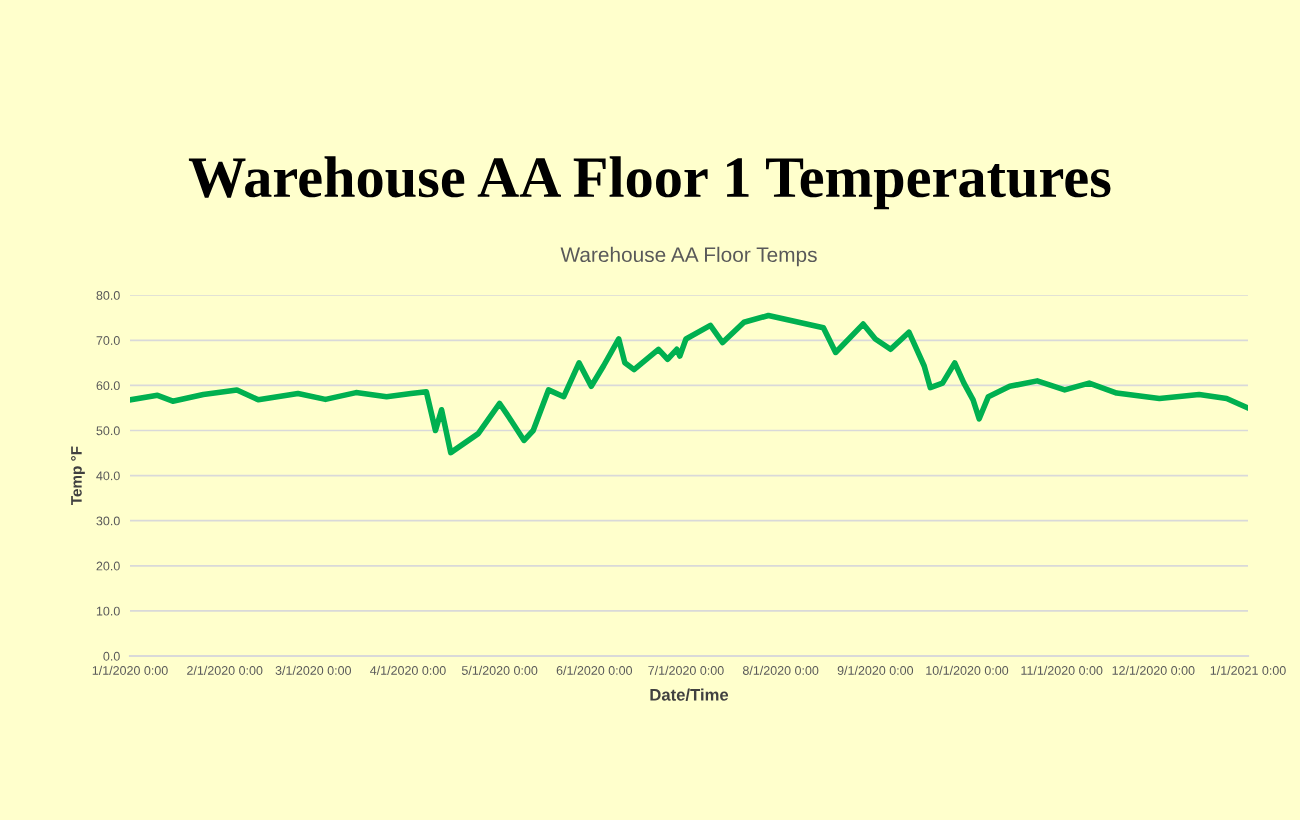 The width and height of the screenshot is (1300, 820). What do you see at coordinates (688, 256) in the screenshot?
I see `chart-subtitle: Warehouse AA Floor Temps` at bounding box center [688, 256].